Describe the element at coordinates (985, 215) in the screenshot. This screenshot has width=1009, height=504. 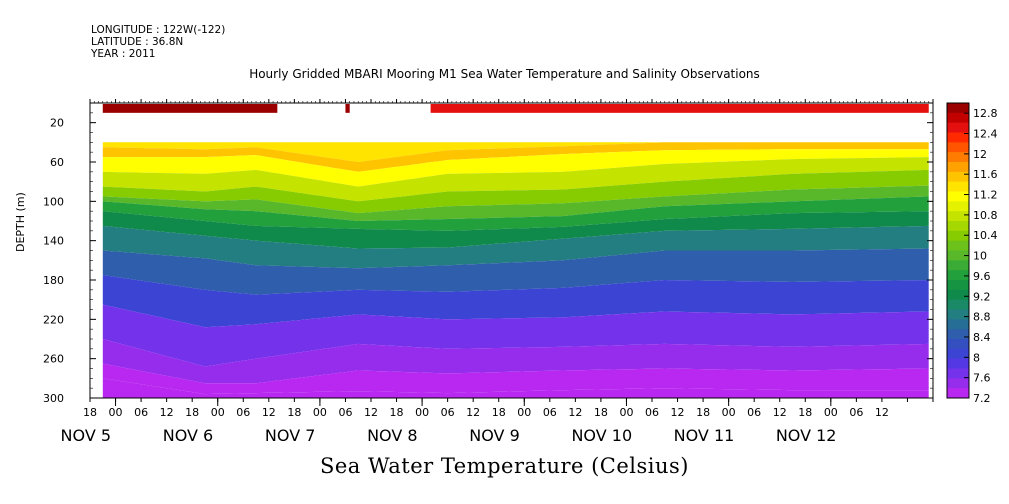
I see `colorbar-tick-label: 10.8` at that location.